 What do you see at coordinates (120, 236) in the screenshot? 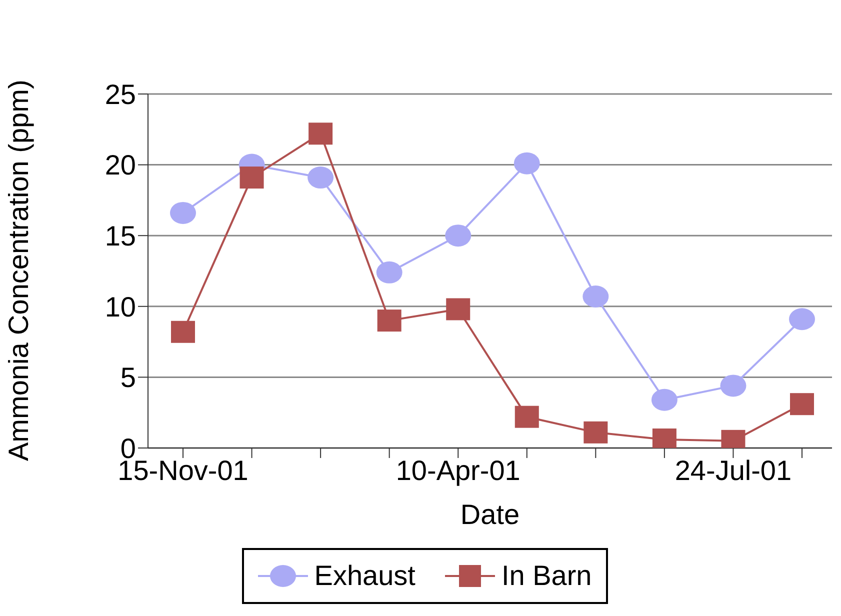
I see `y-tick-label: 15` at bounding box center [120, 236].